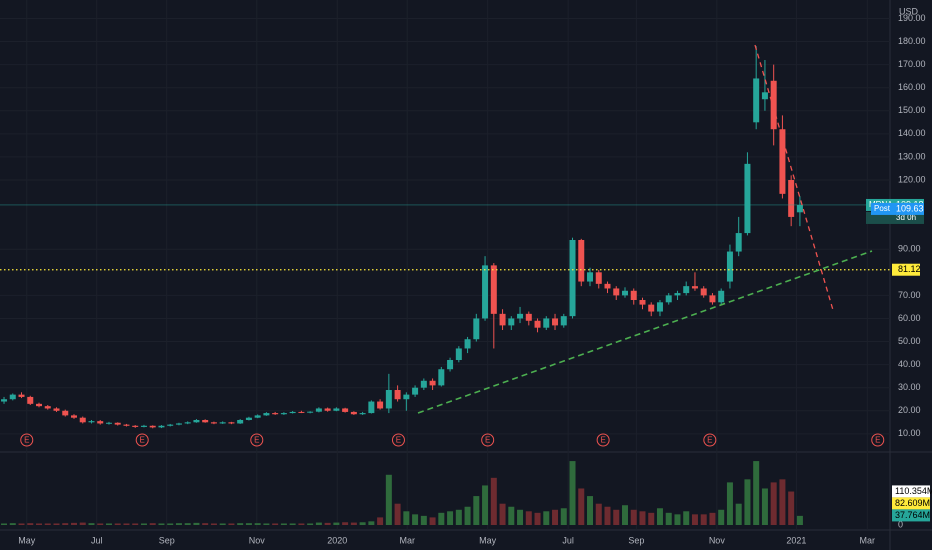 Image resolution: width=932 pixels, height=550 pixels. What do you see at coordinates (796, 540) in the screenshot?
I see `x-tick-label: 2021` at bounding box center [796, 540].